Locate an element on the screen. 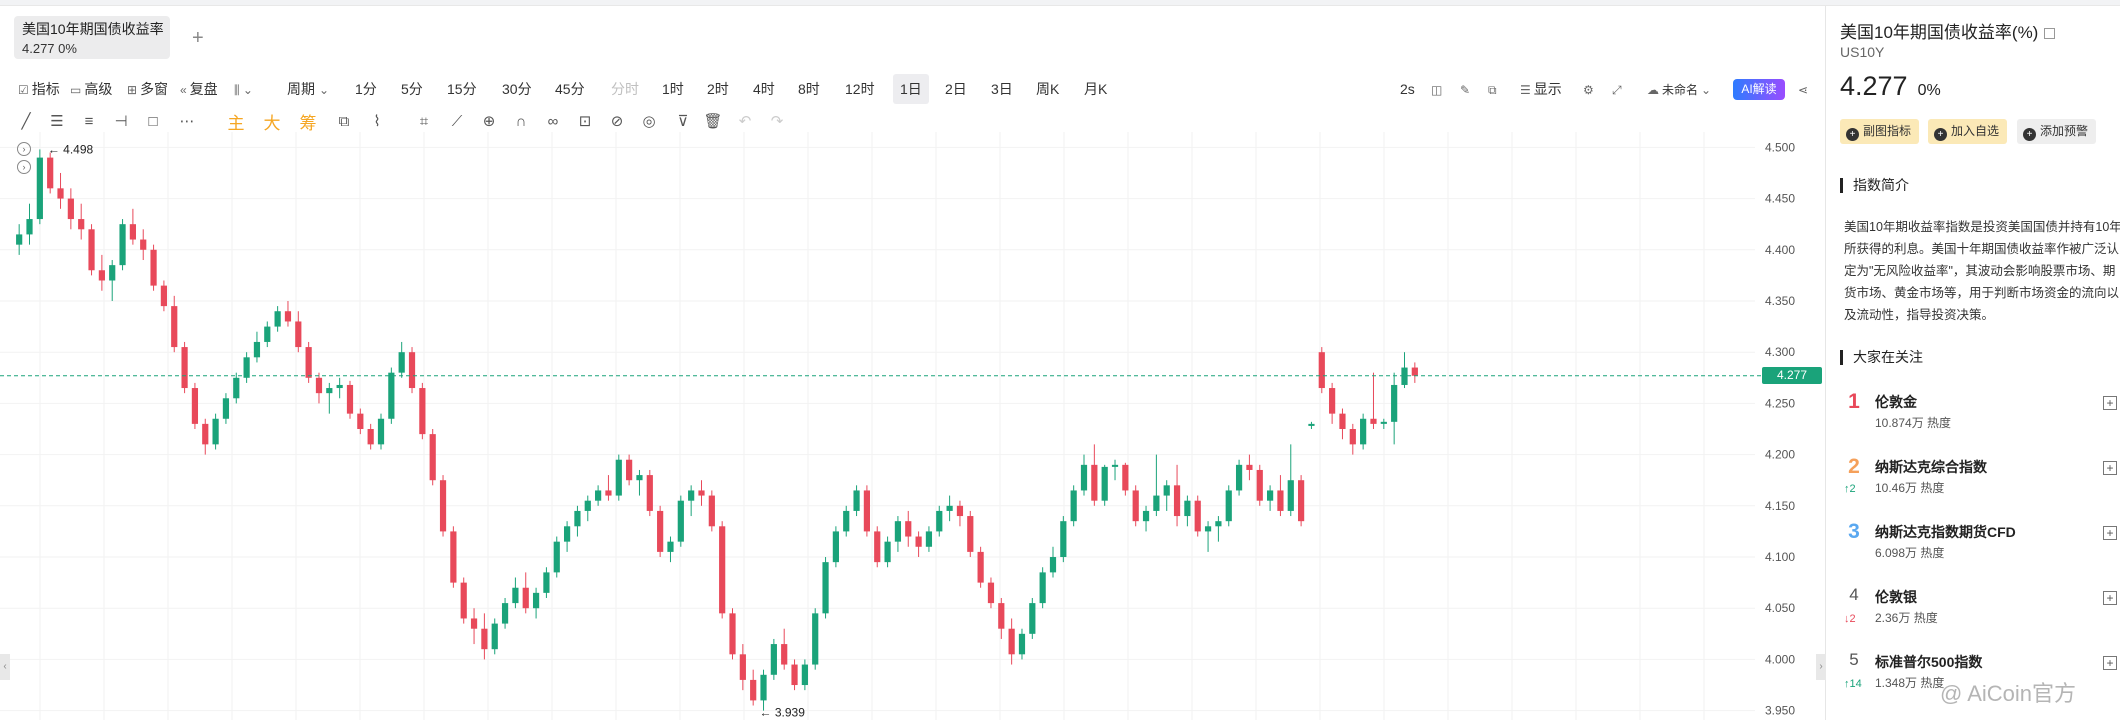 This screenshot has height=720, width=2120. period-2d: 2日 is located at coordinates (956, 89).